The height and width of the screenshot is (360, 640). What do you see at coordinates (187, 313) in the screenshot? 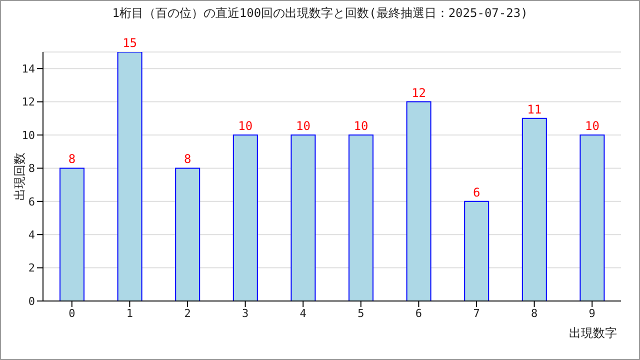
I see `x-tick-label: 2` at bounding box center [187, 313].